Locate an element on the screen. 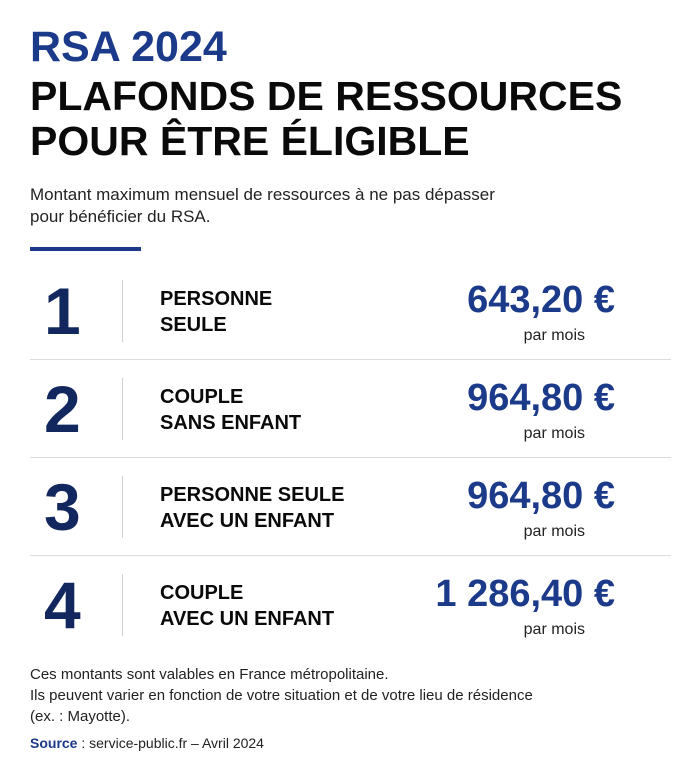 This screenshot has height=768, width=700. household-label: PERSONNE SEULE is located at coordinates (216, 312).